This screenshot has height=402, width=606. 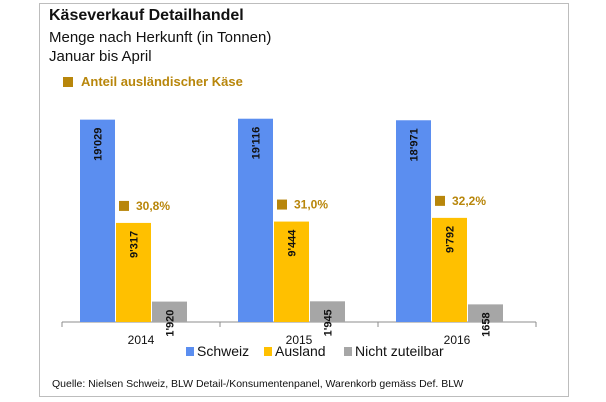 What do you see at coordinates (162, 81) in the screenshot?
I see `share-legend-label: Anteil ausländischer Käse` at bounding box center [162, 81].